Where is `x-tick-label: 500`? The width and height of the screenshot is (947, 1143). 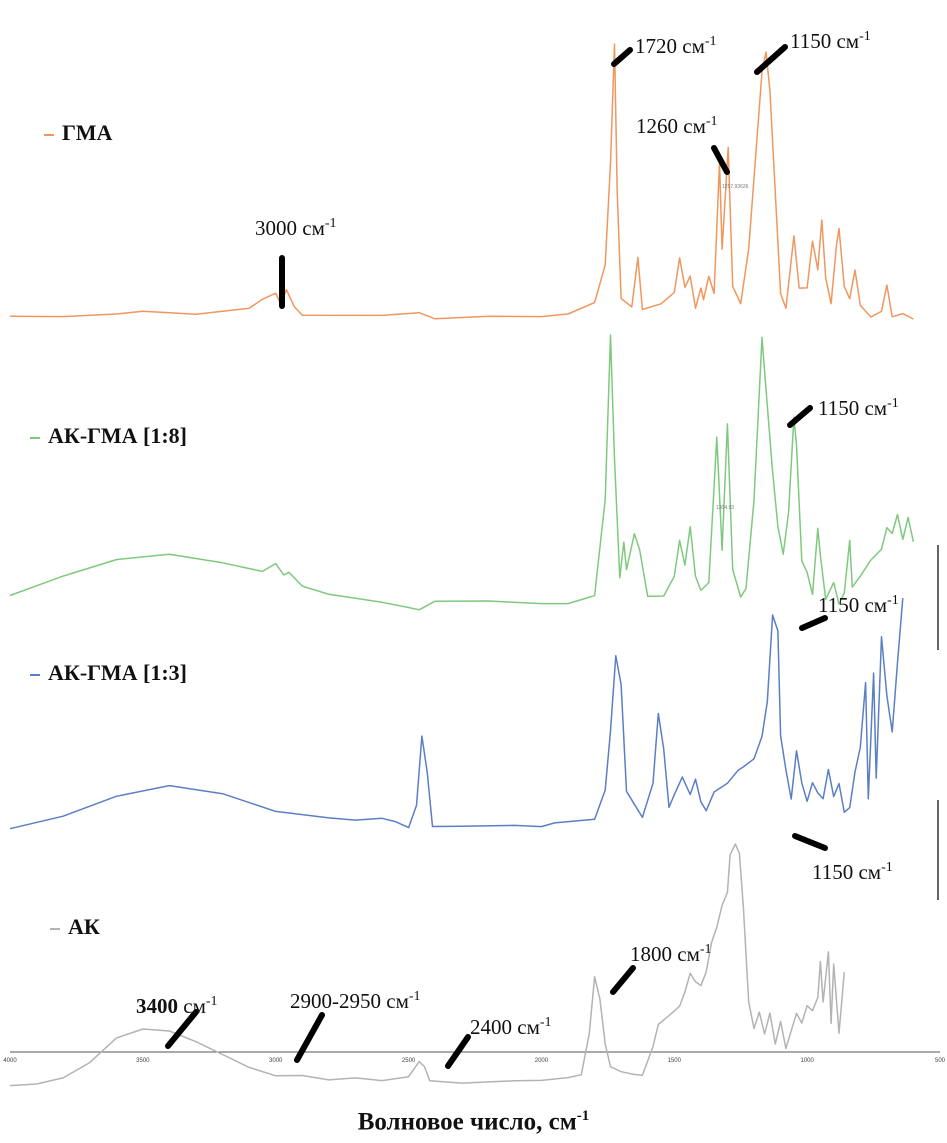 x-tick-label: 500 is located at coordinates (940, 1061).